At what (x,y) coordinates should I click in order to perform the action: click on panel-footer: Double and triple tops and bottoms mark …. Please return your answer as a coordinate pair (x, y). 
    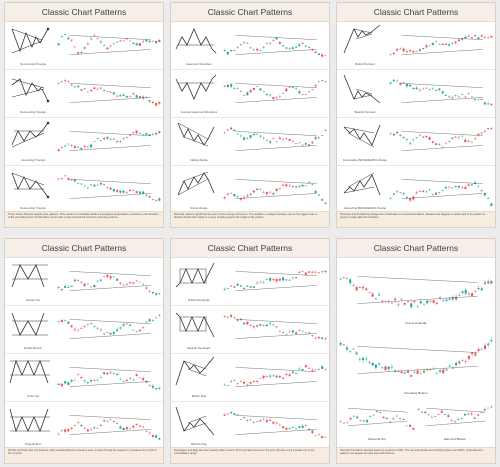
    Looking at the image, I should click on (84, 455).